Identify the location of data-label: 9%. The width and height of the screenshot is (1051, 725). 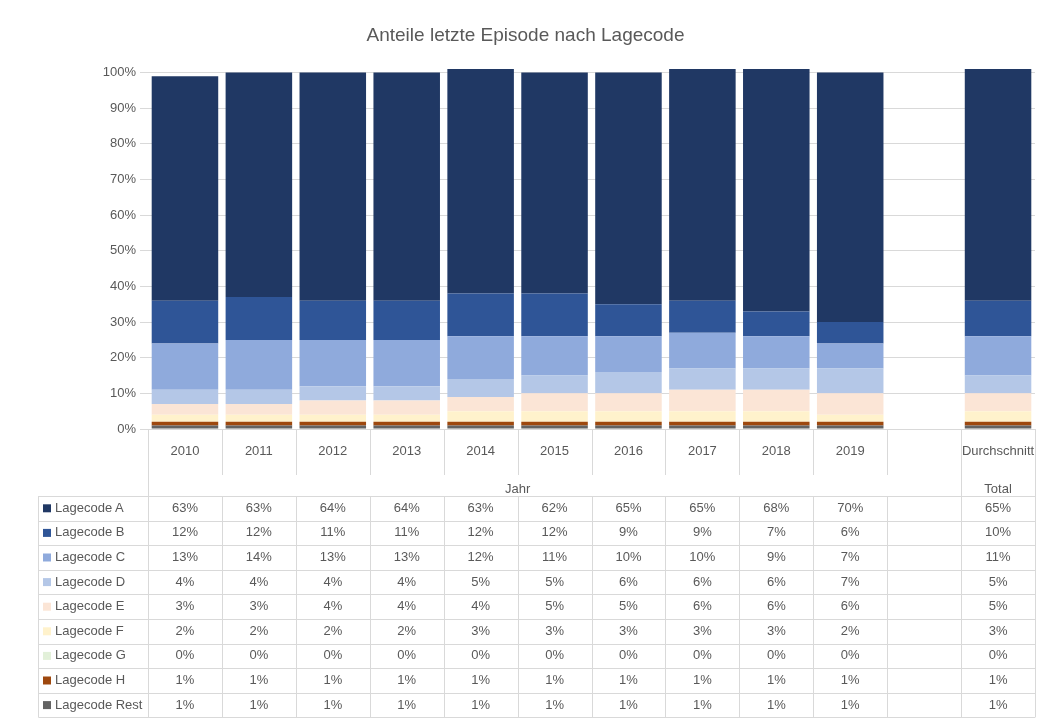
(776, 557).